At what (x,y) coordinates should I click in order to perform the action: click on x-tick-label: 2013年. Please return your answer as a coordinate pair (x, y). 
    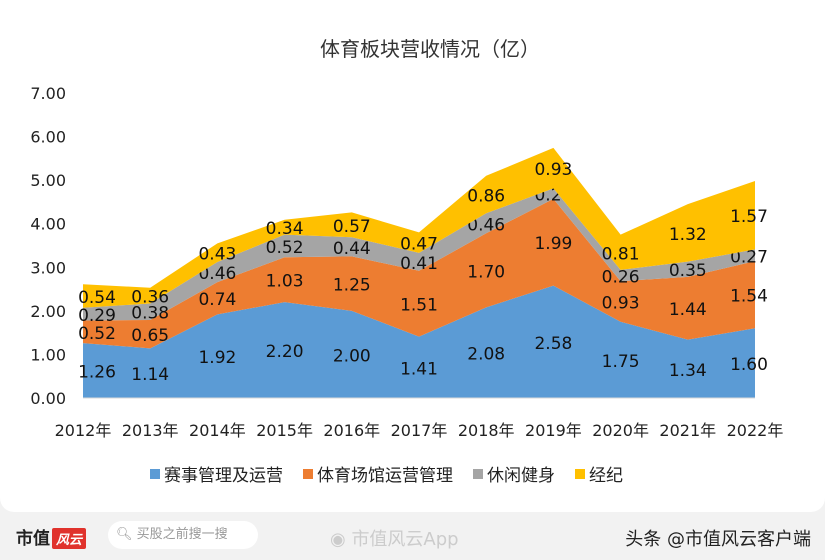
    Looking at the image, I should click on (150, 430).